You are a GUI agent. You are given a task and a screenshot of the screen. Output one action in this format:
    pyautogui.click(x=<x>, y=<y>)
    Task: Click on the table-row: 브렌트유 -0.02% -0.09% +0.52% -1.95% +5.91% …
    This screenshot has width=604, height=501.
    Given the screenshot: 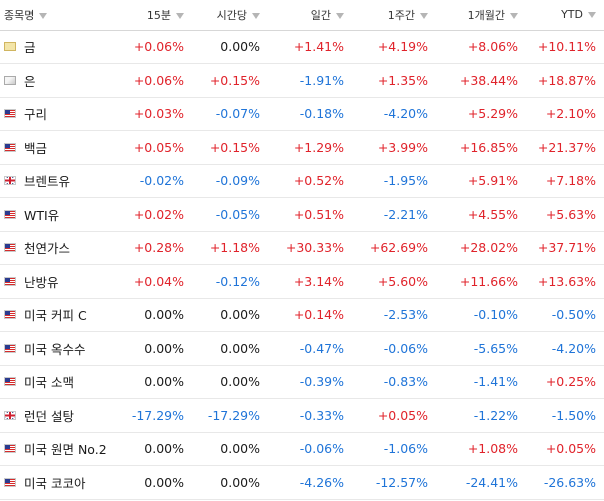 What is the action you would take?
    pyautogui.click(x=302, y=181)
    